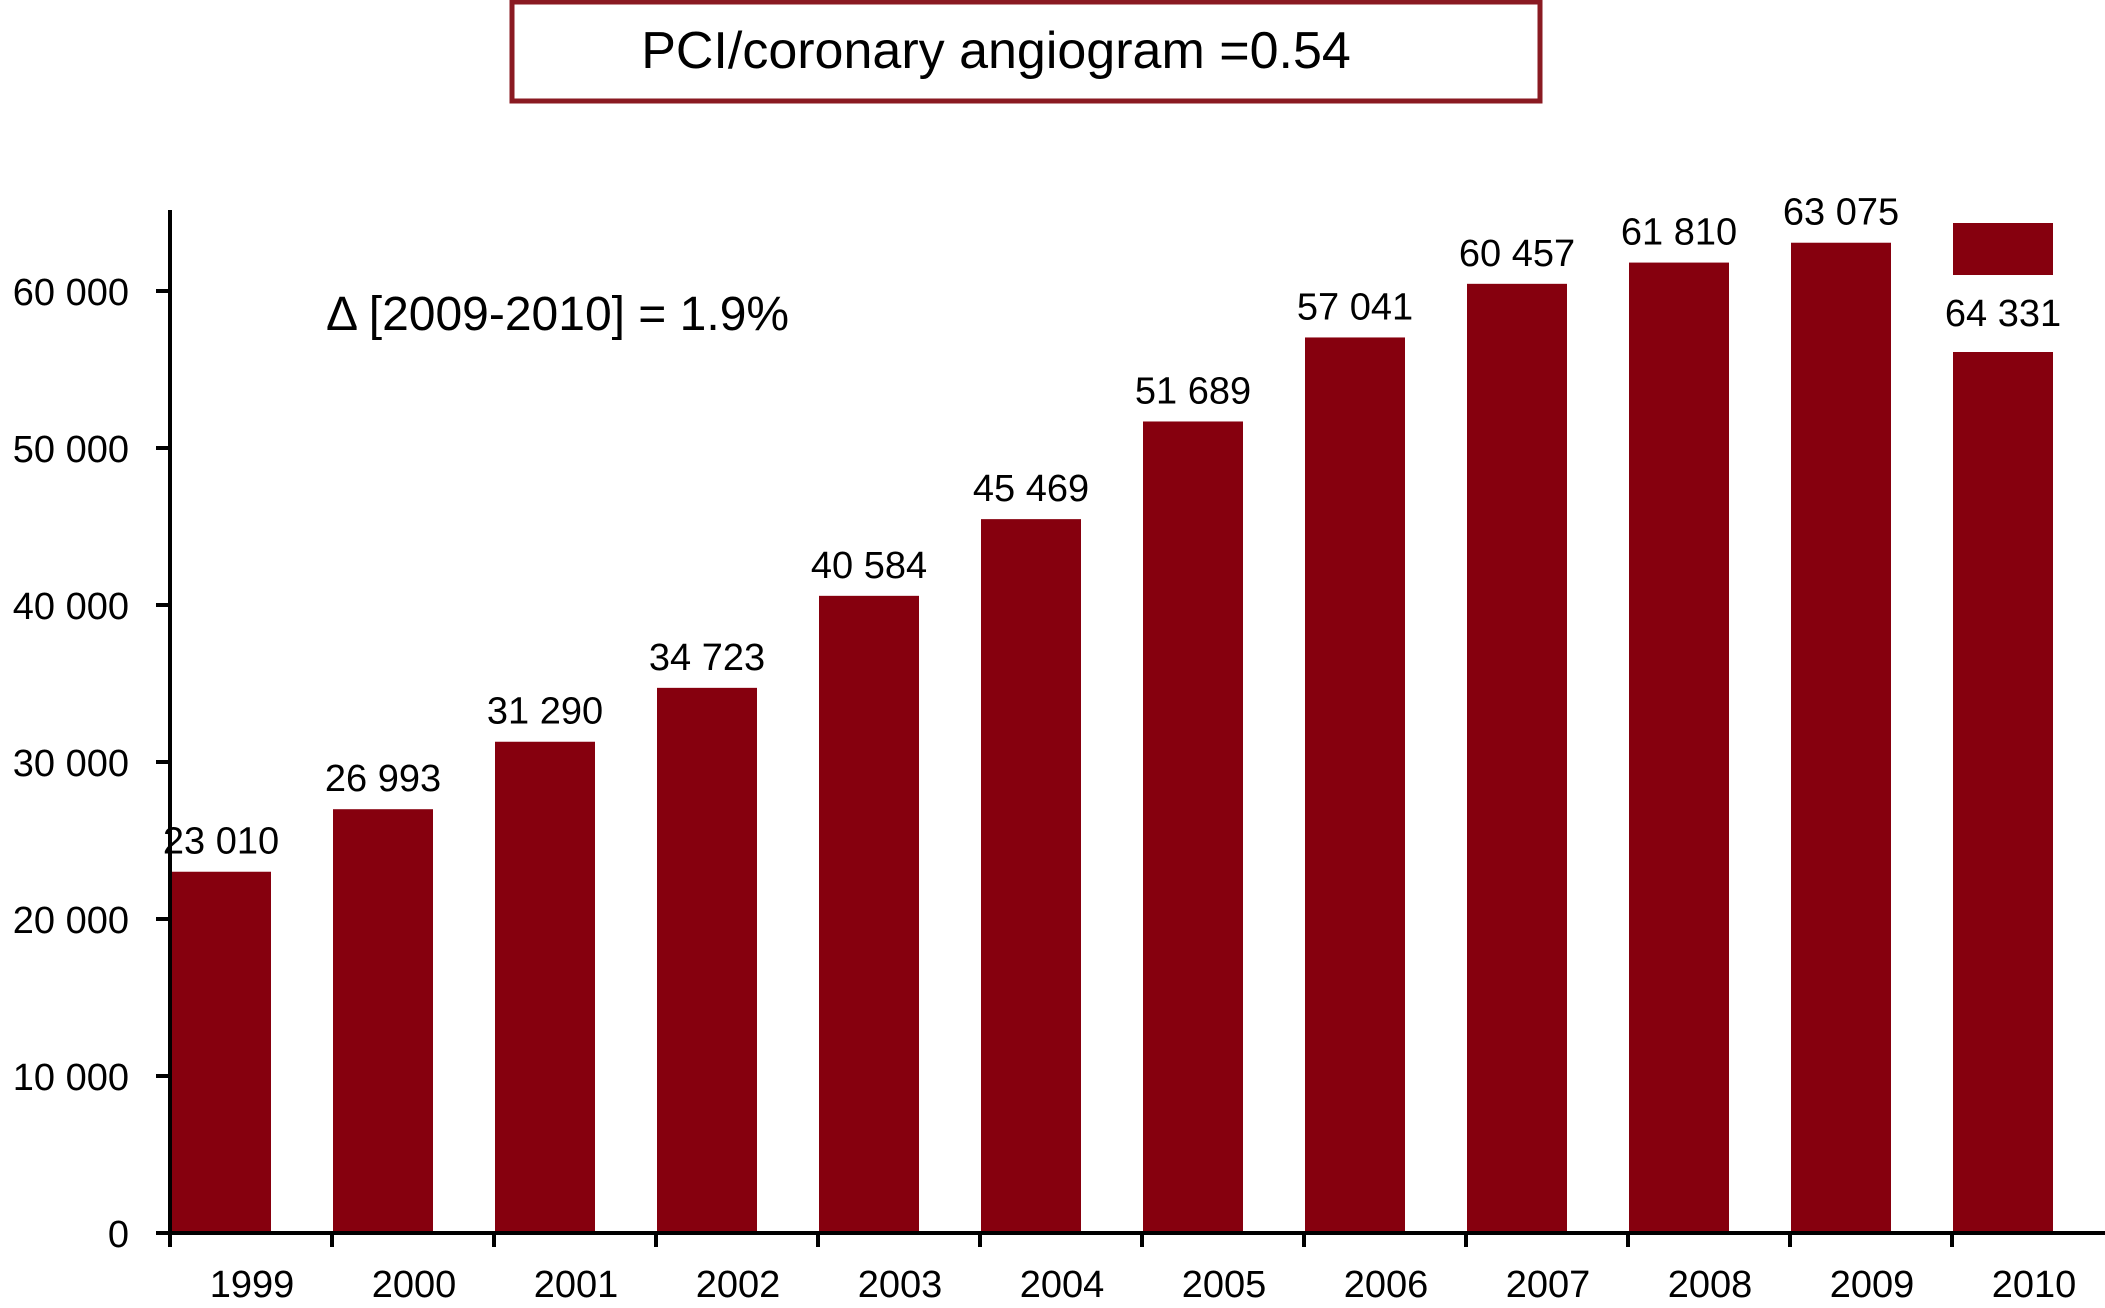 The width and height of the screenshot is (2105, 1308). Describe the element at coordinates (738, 1285) in the screenshot. I see `x-tick-label: 2002` at that location.